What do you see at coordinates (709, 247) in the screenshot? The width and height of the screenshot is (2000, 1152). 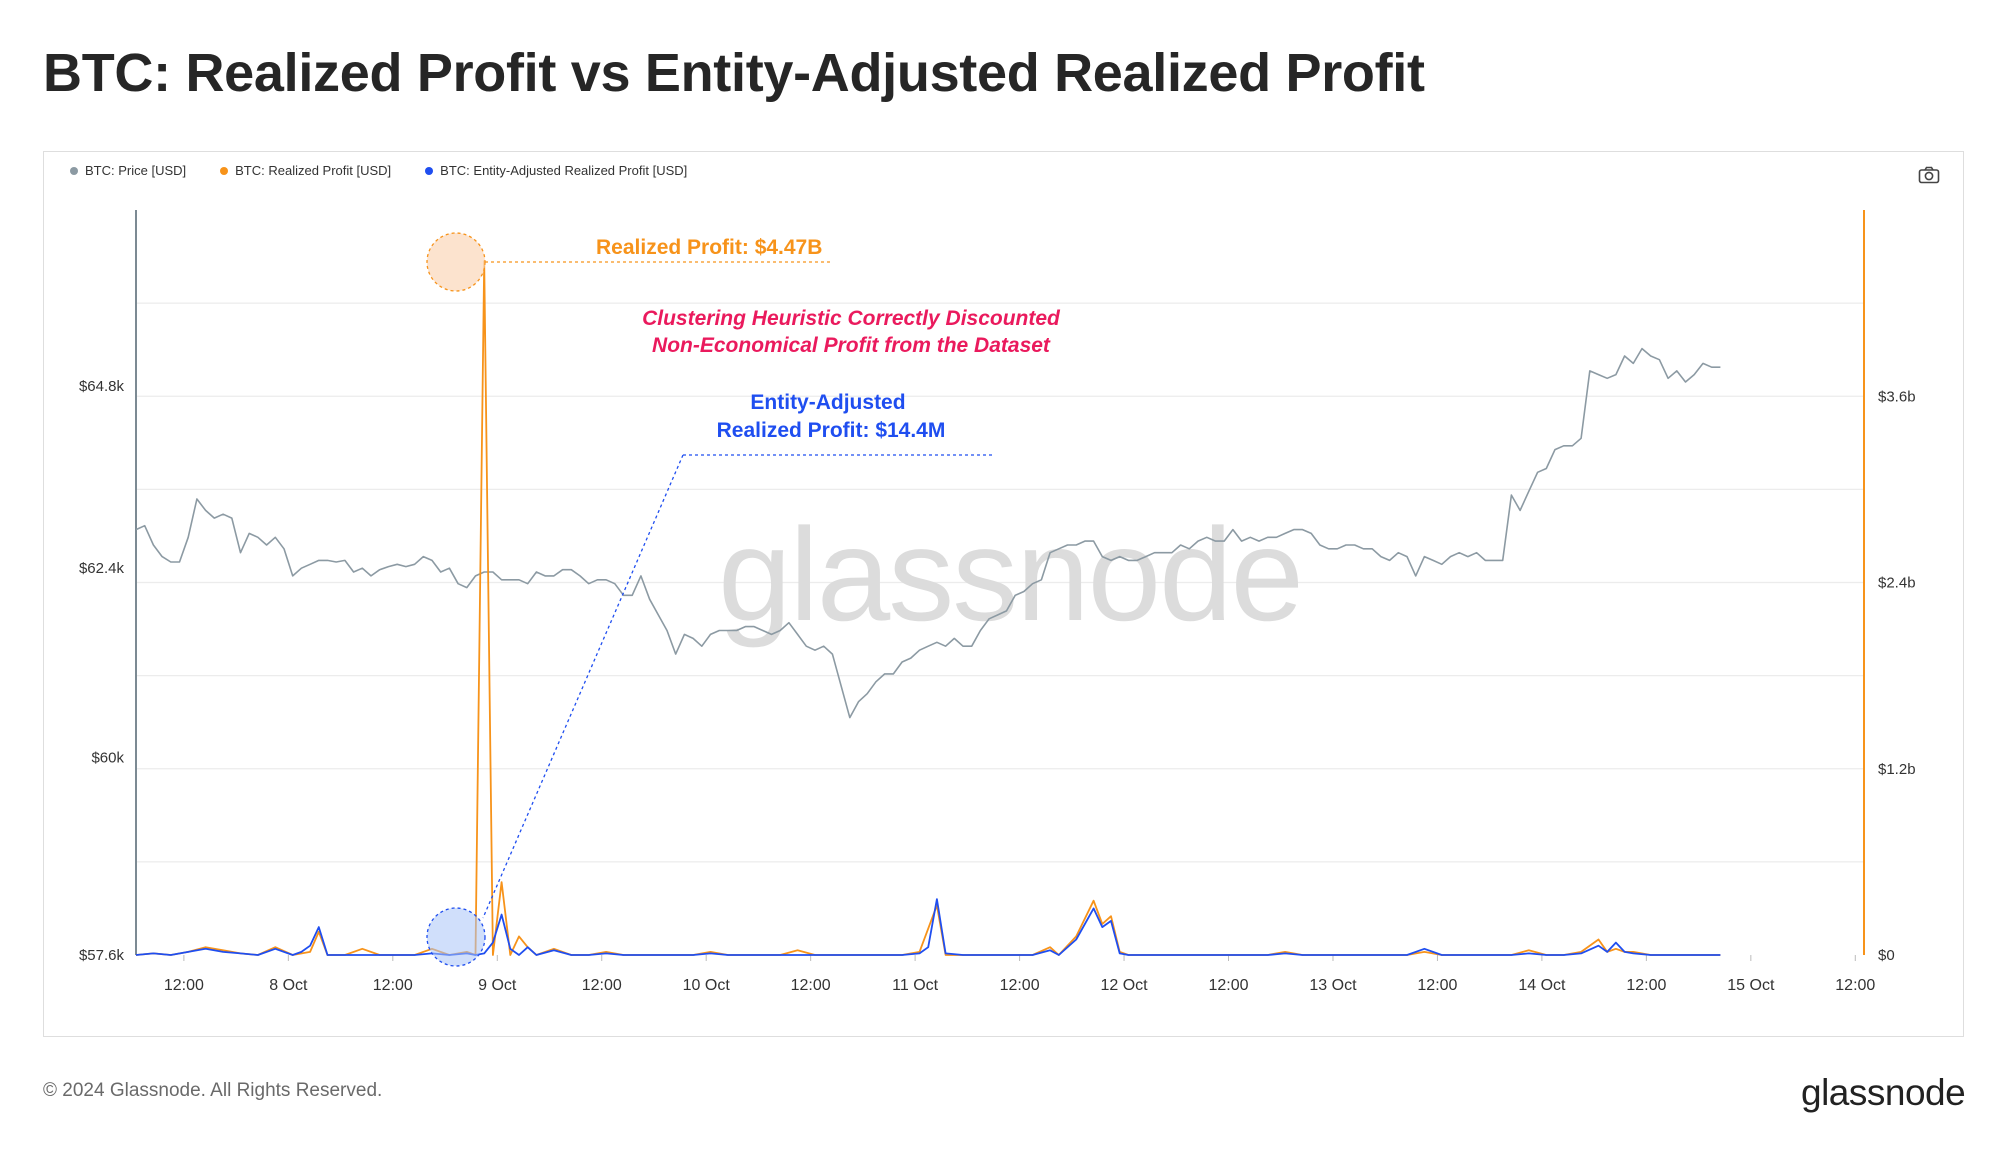 I see `realized-annotation: Realized Profit: $4.47B` at bounding box center [709, 247].